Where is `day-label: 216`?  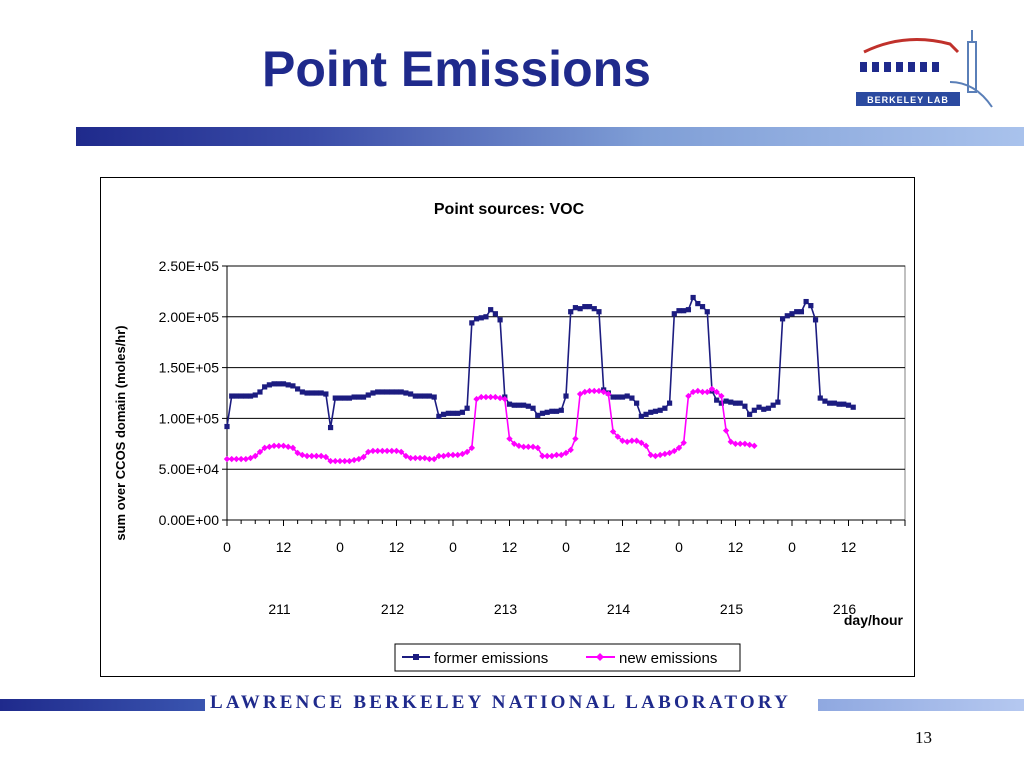
day-label: 216 is located at coordinates (845, 609).